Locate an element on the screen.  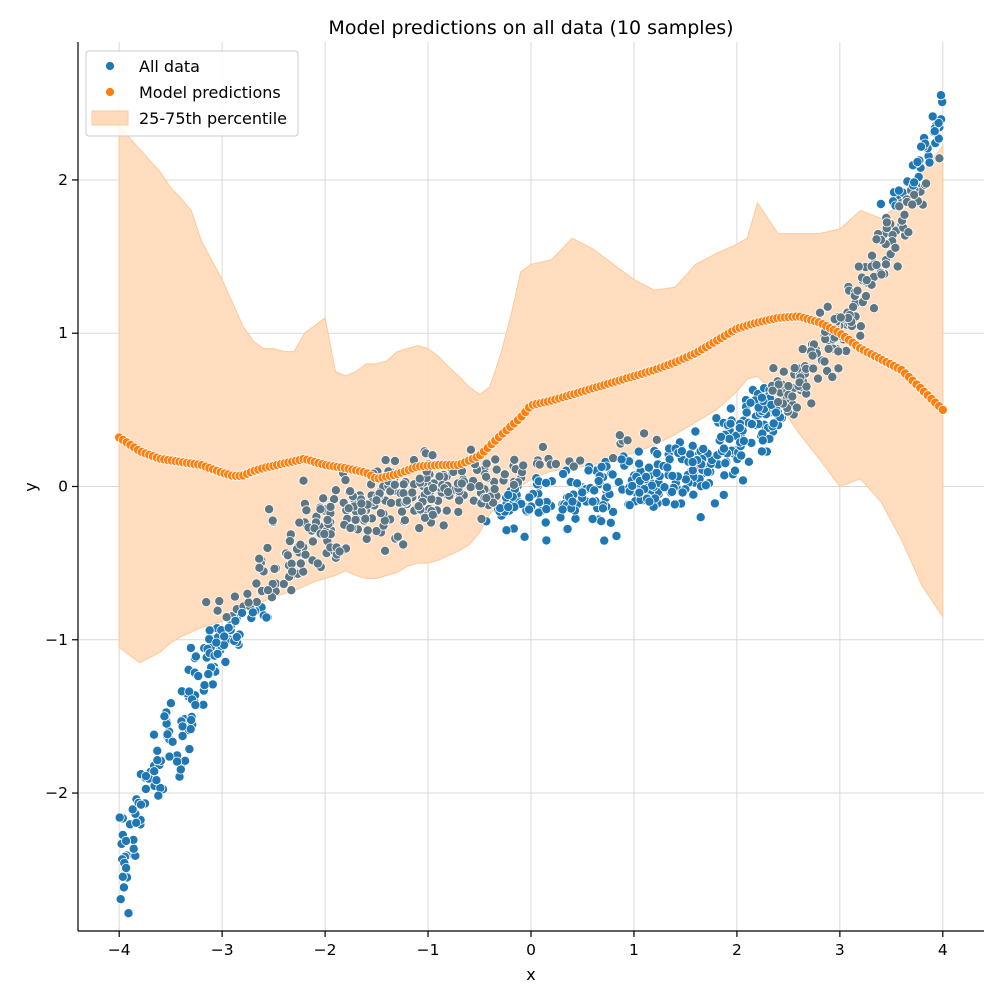
y-tick-label: −2 is located at coordinates (56, 793).